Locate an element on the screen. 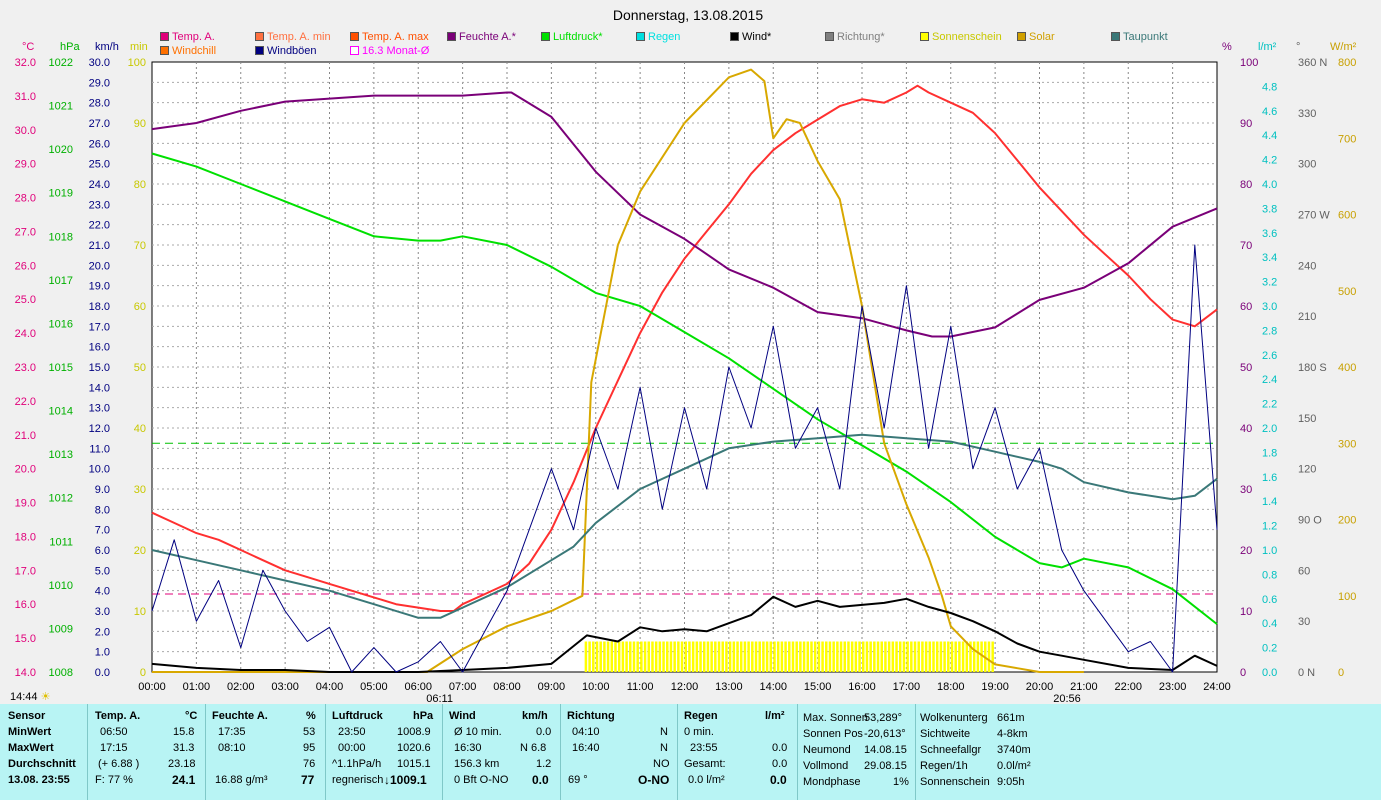 This screenshot has height=800, width=1381. hum-cur-val: 77 is located at coordinates (308, 780).